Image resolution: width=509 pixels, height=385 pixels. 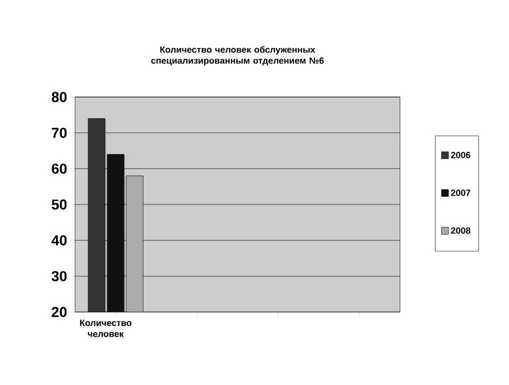 What do you see at coordinates (460, 155) in the screenshot?
I see `legend-label: 2006` at bounding box center [460, 155].